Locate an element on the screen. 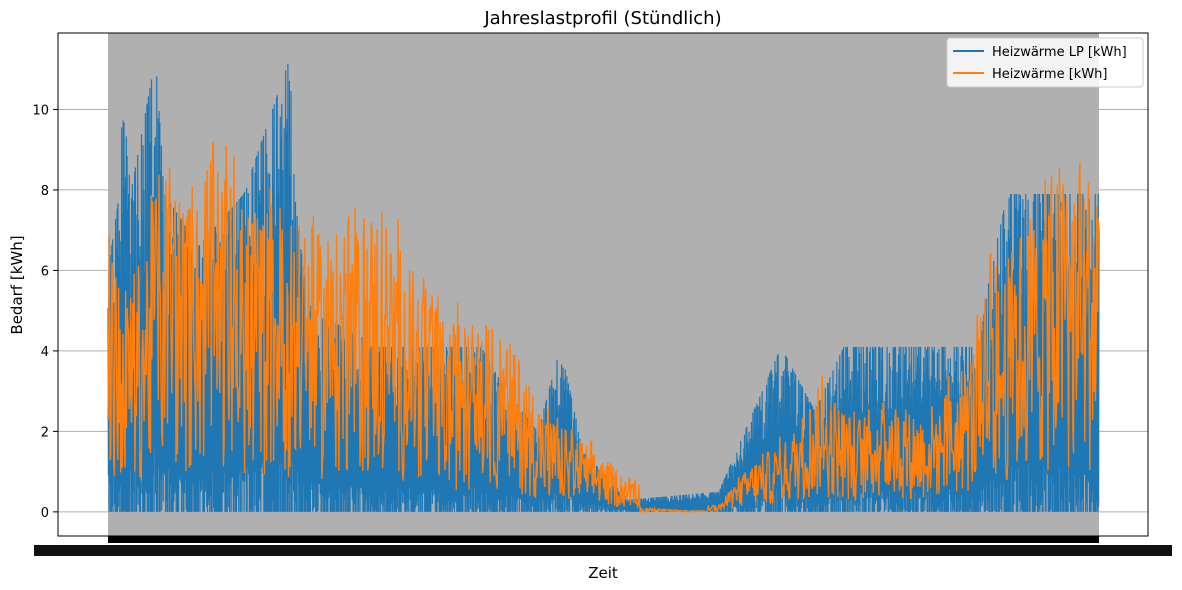  y-tick-label: 8 is located at coordinates (45, 191).